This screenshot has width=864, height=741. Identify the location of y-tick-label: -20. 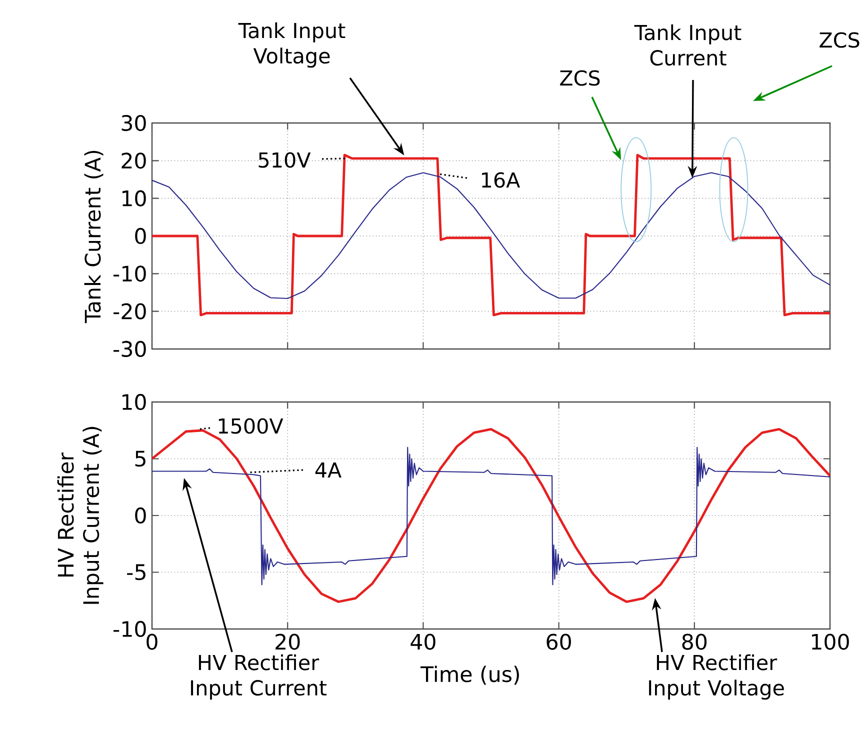
(129, 311).